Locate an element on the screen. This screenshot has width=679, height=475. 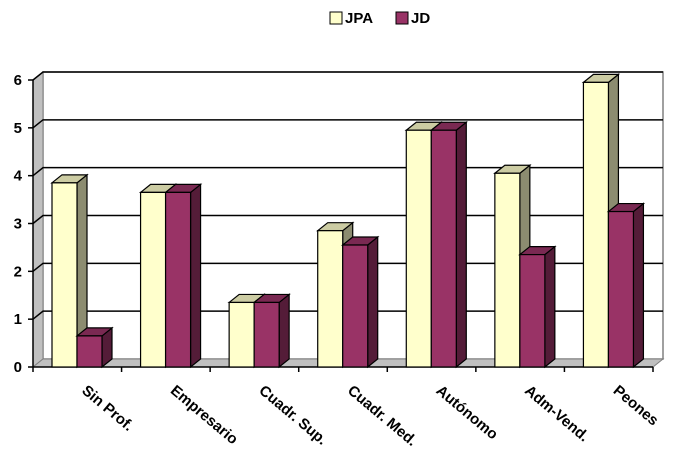
legend-swatch-jd is located at coordinates (402, 18).